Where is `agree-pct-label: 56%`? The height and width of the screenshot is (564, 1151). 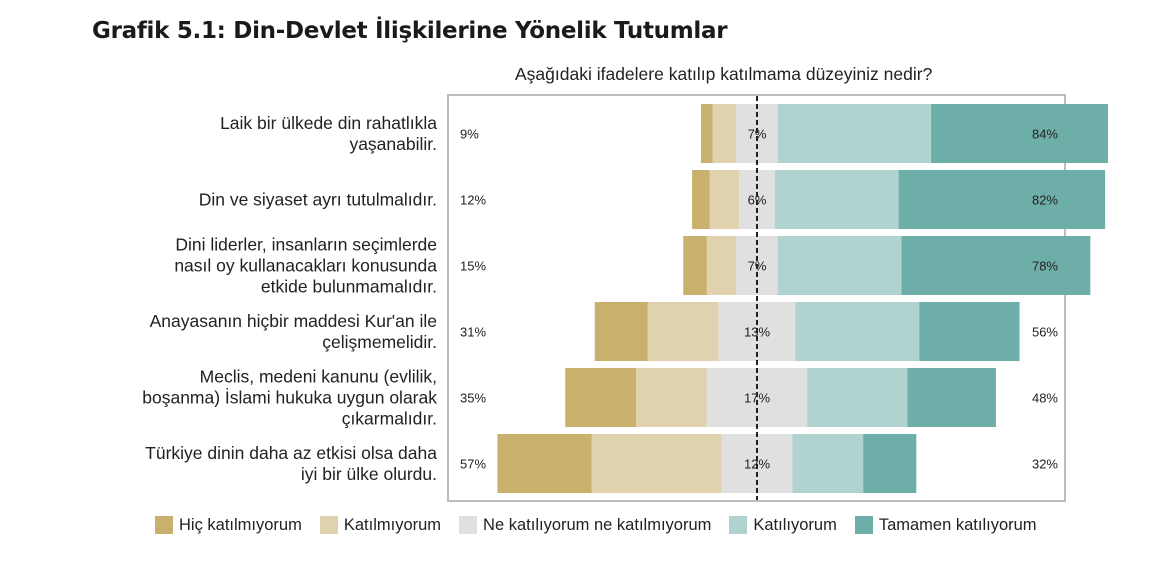 agree-pct-label: 56% is located at coordinates (1045, 332).